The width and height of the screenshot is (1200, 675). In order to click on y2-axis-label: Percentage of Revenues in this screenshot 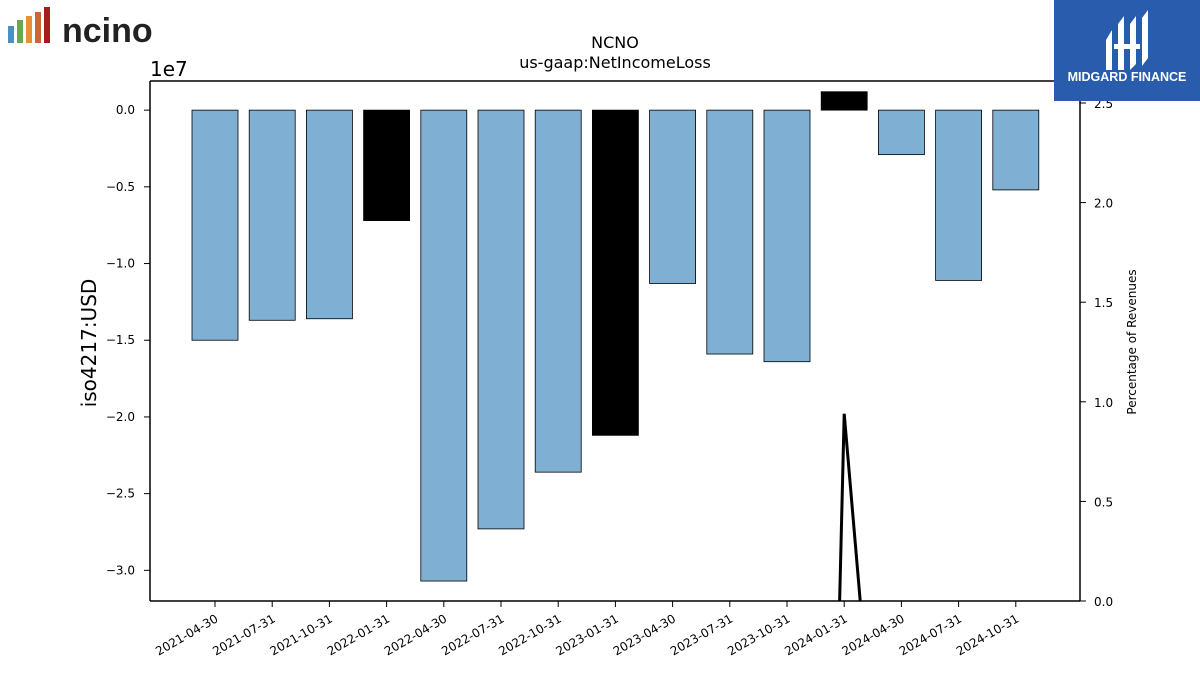, I will do `click(1132, 341)`.